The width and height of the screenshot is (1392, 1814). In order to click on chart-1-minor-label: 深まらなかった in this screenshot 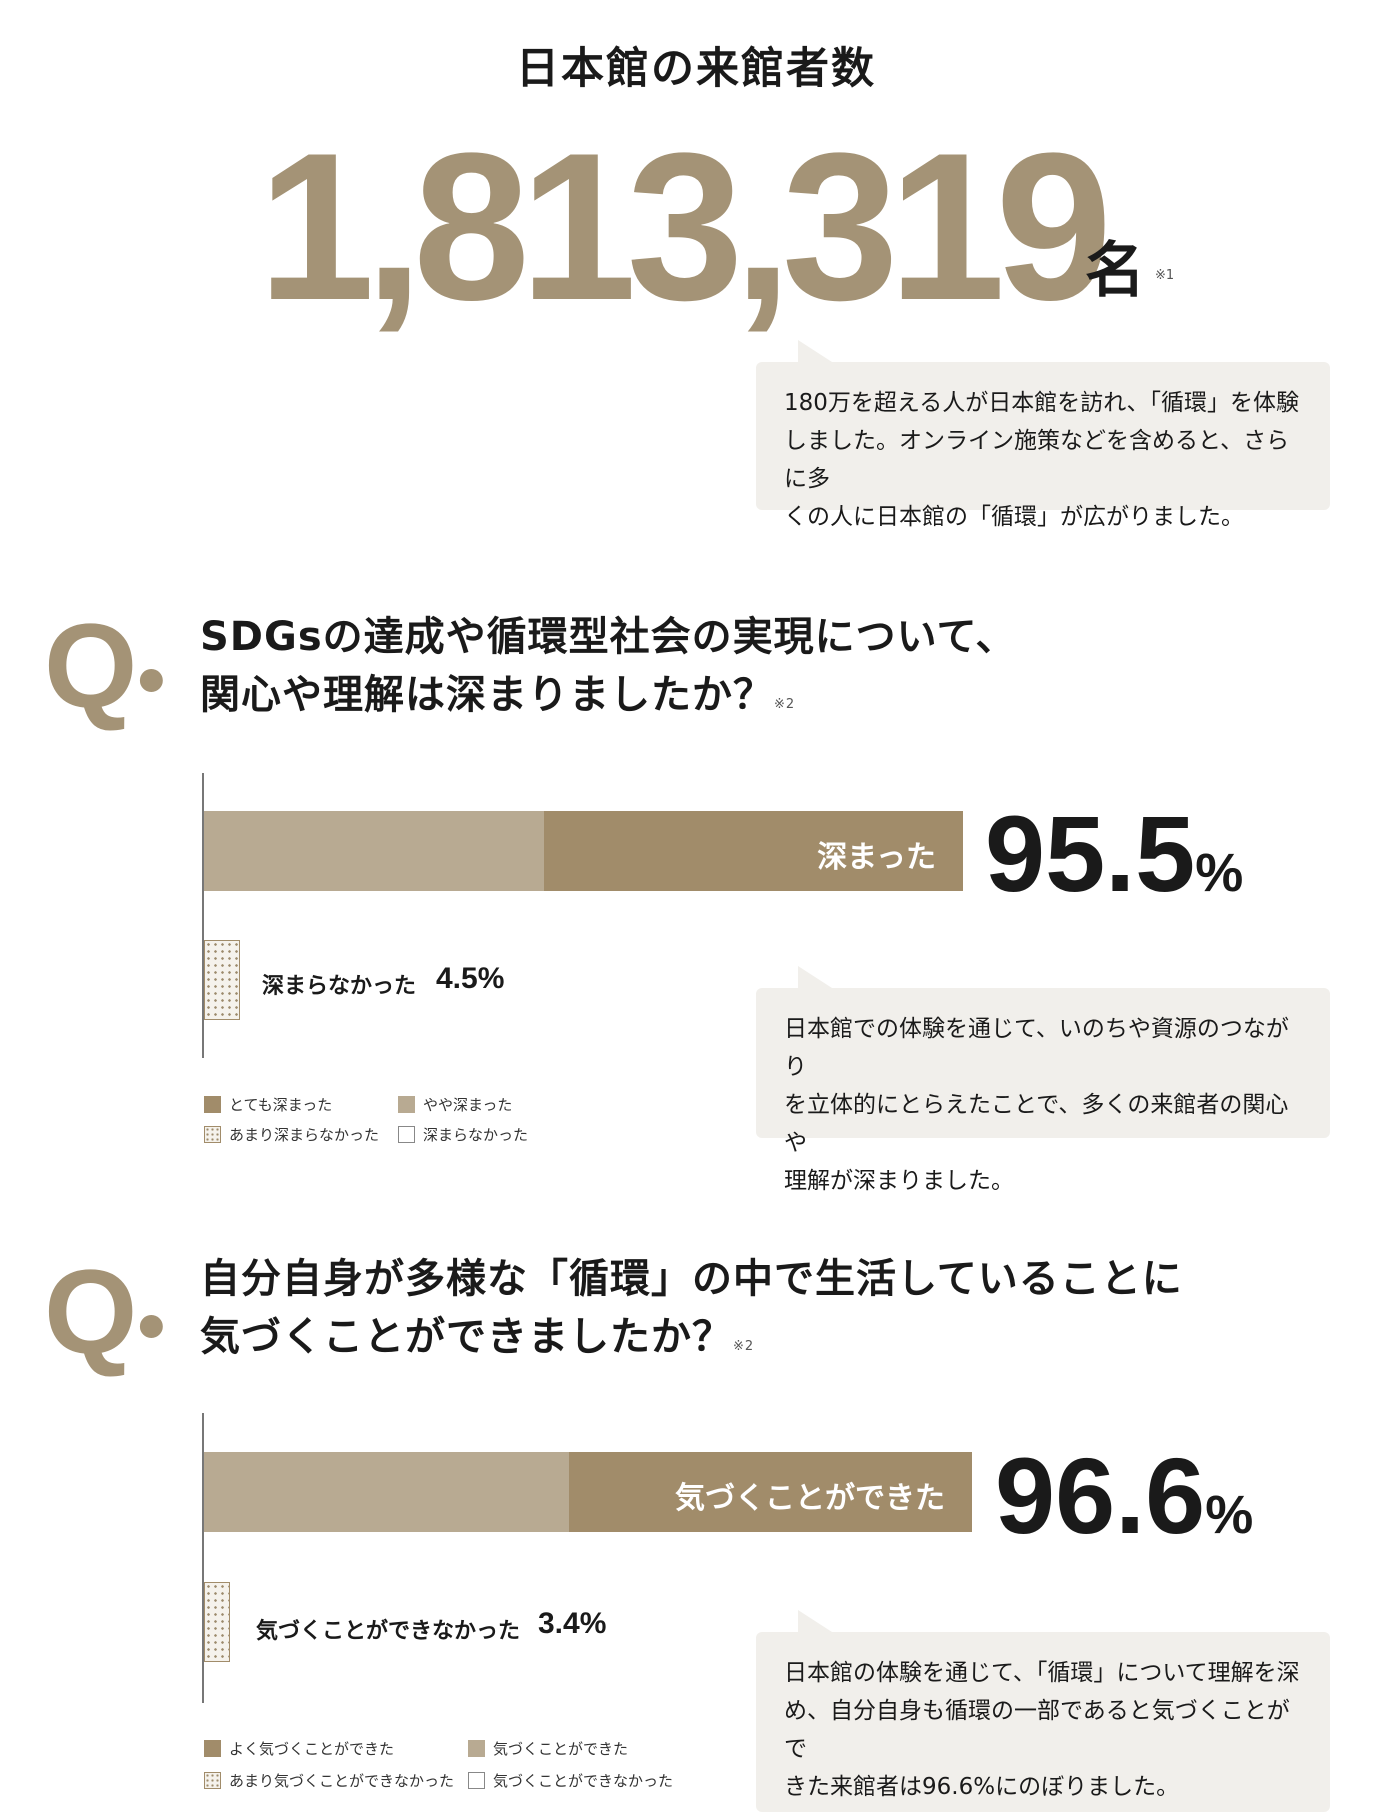, I will do `click(339, 986)`.